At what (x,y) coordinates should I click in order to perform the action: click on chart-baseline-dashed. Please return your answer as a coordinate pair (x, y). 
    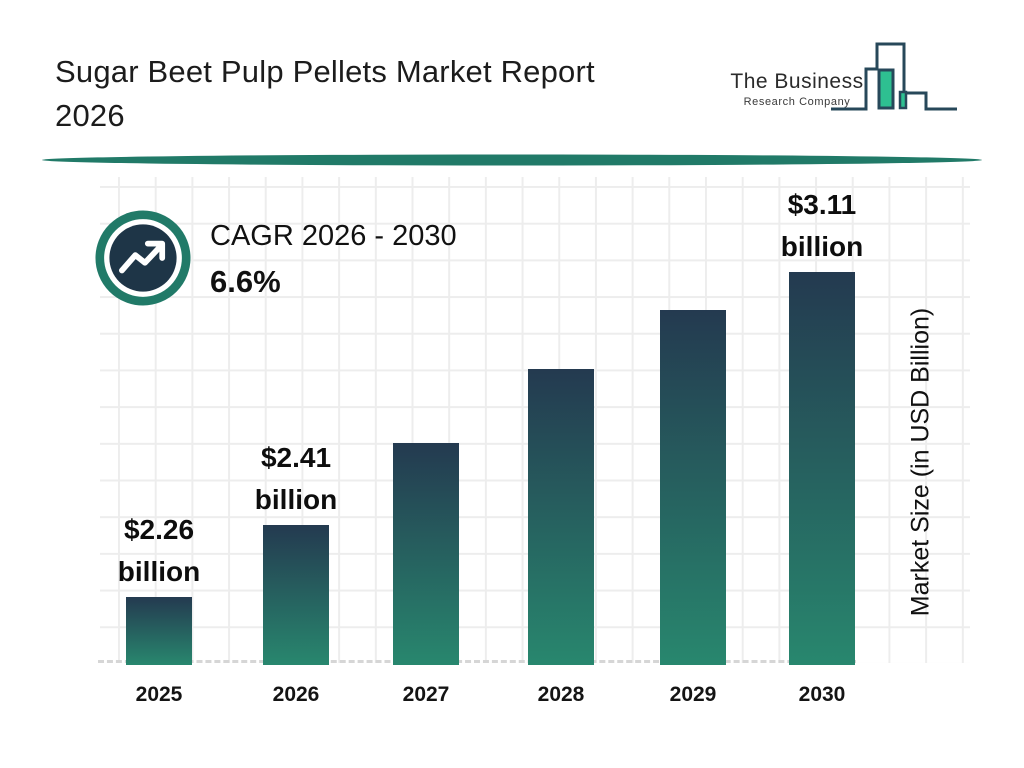
    Looking at the image, I should click on (477, 661).